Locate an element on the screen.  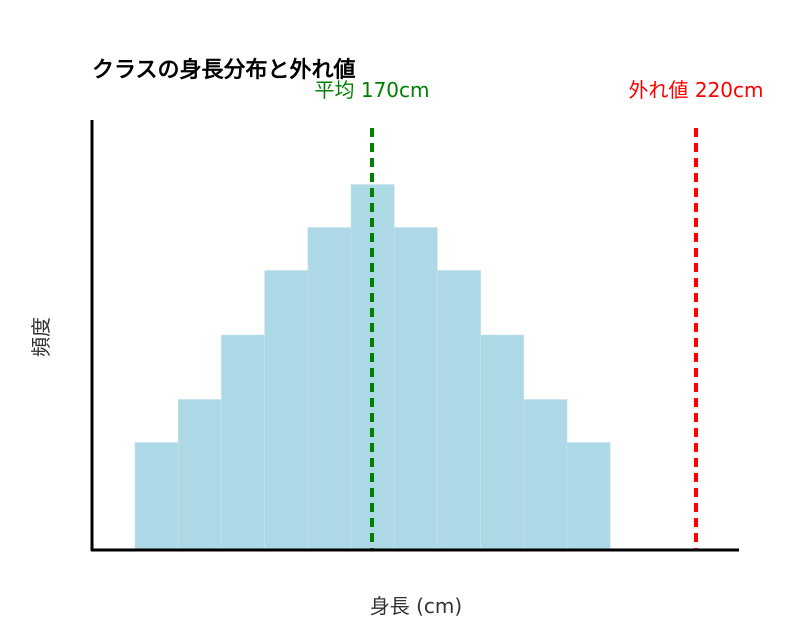
x-axis-label: 身長 (cm) is located at coordinates (416, 606).